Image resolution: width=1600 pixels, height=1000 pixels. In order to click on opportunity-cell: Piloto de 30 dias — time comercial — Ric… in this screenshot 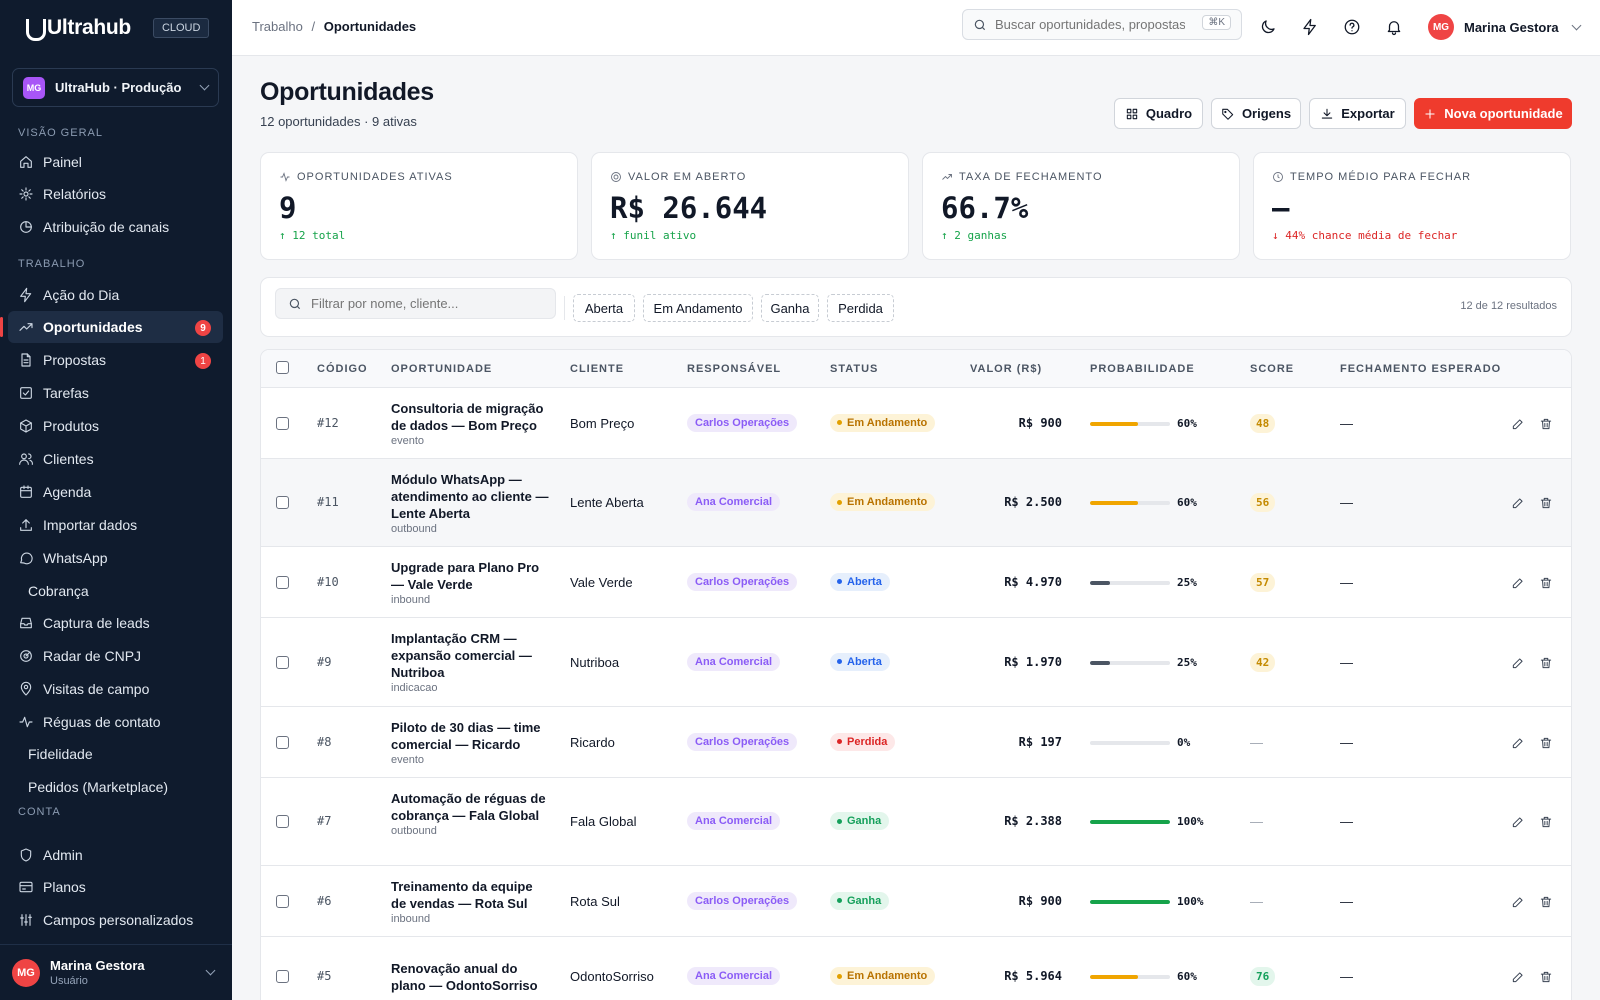, I will do `click(470, 742)`.